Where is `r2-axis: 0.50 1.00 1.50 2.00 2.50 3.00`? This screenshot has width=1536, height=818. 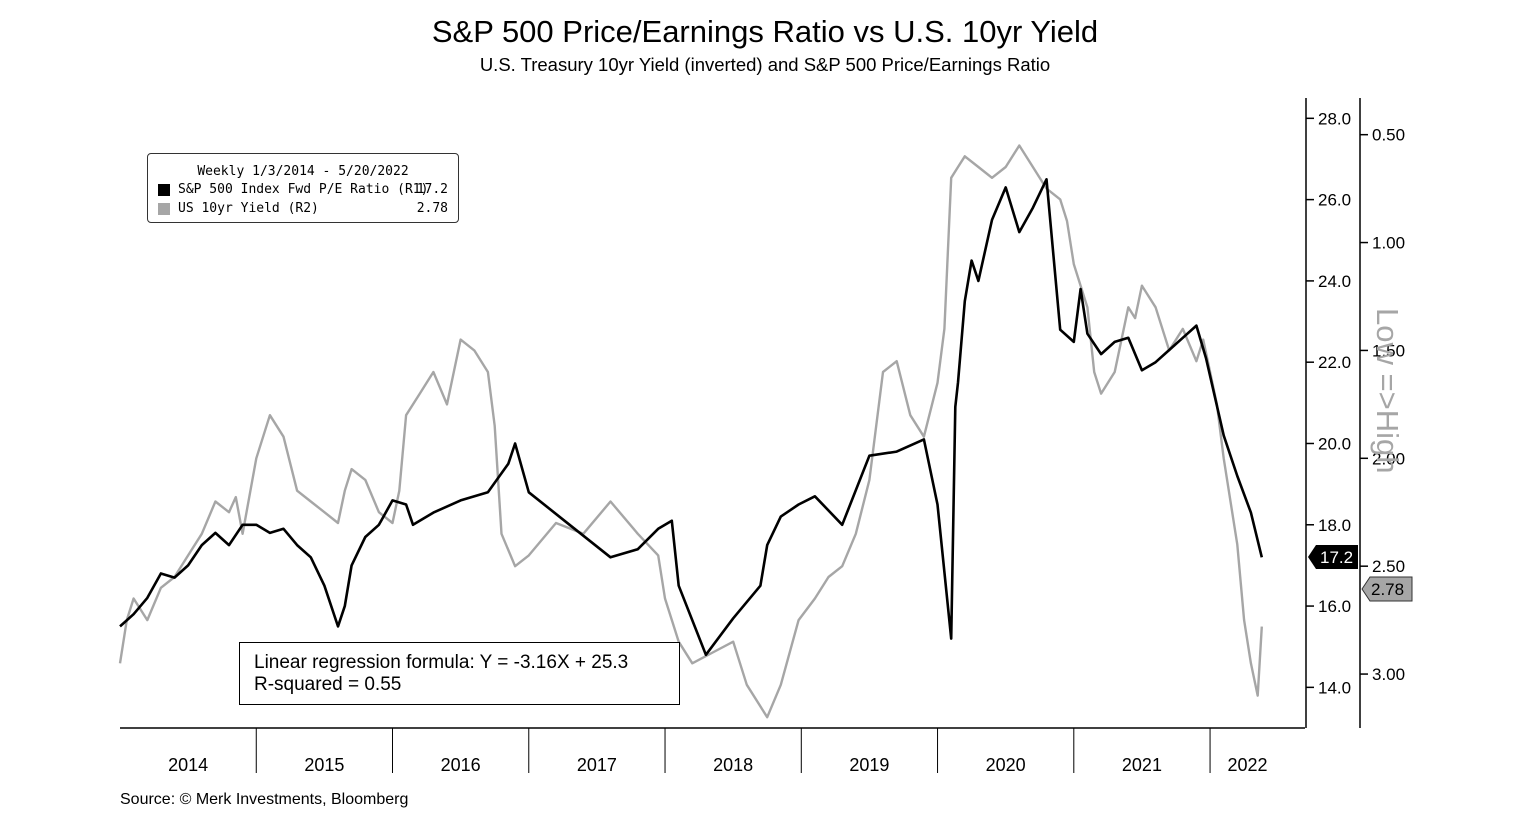
r2-axis: 0.50 1.00 1.50 2.00 2.50 3.00 is located at coordinates (1382, 405).